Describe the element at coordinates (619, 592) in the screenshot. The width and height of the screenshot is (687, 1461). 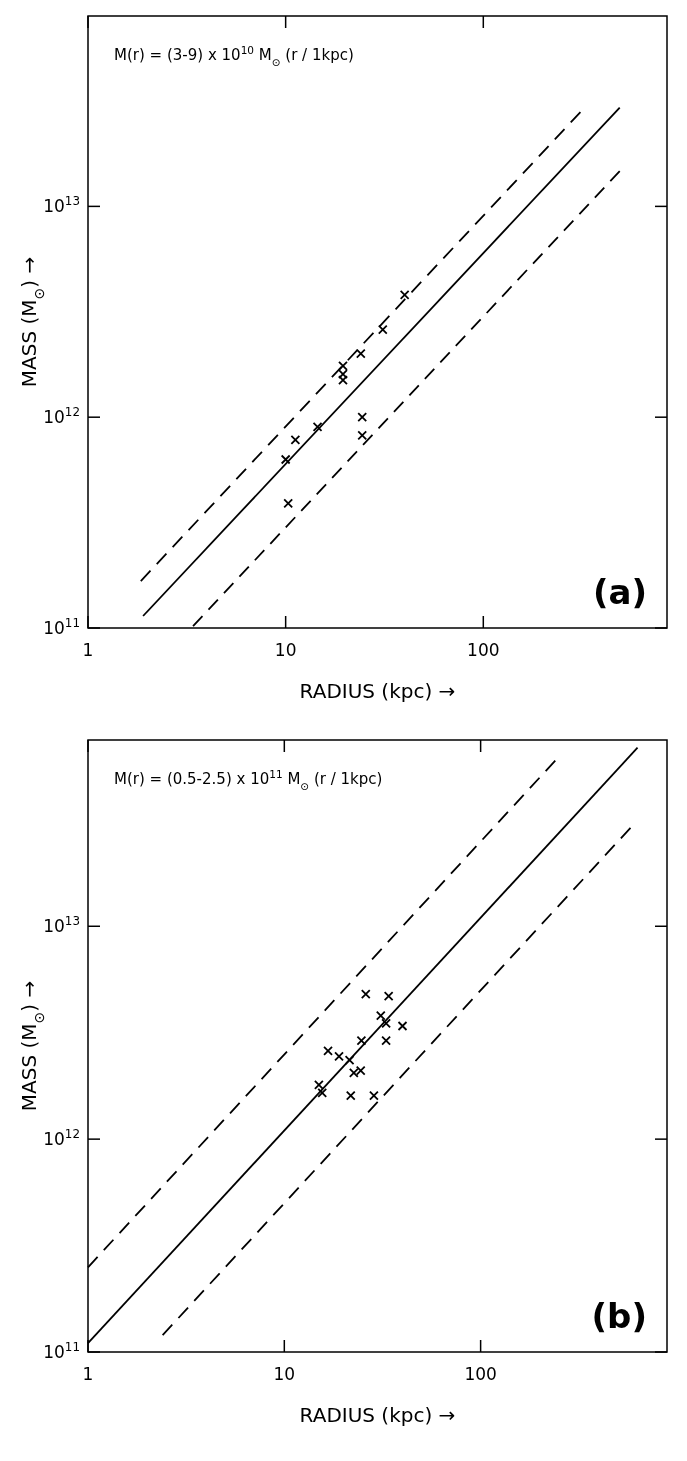
I see `annotation: (a)` at that location.